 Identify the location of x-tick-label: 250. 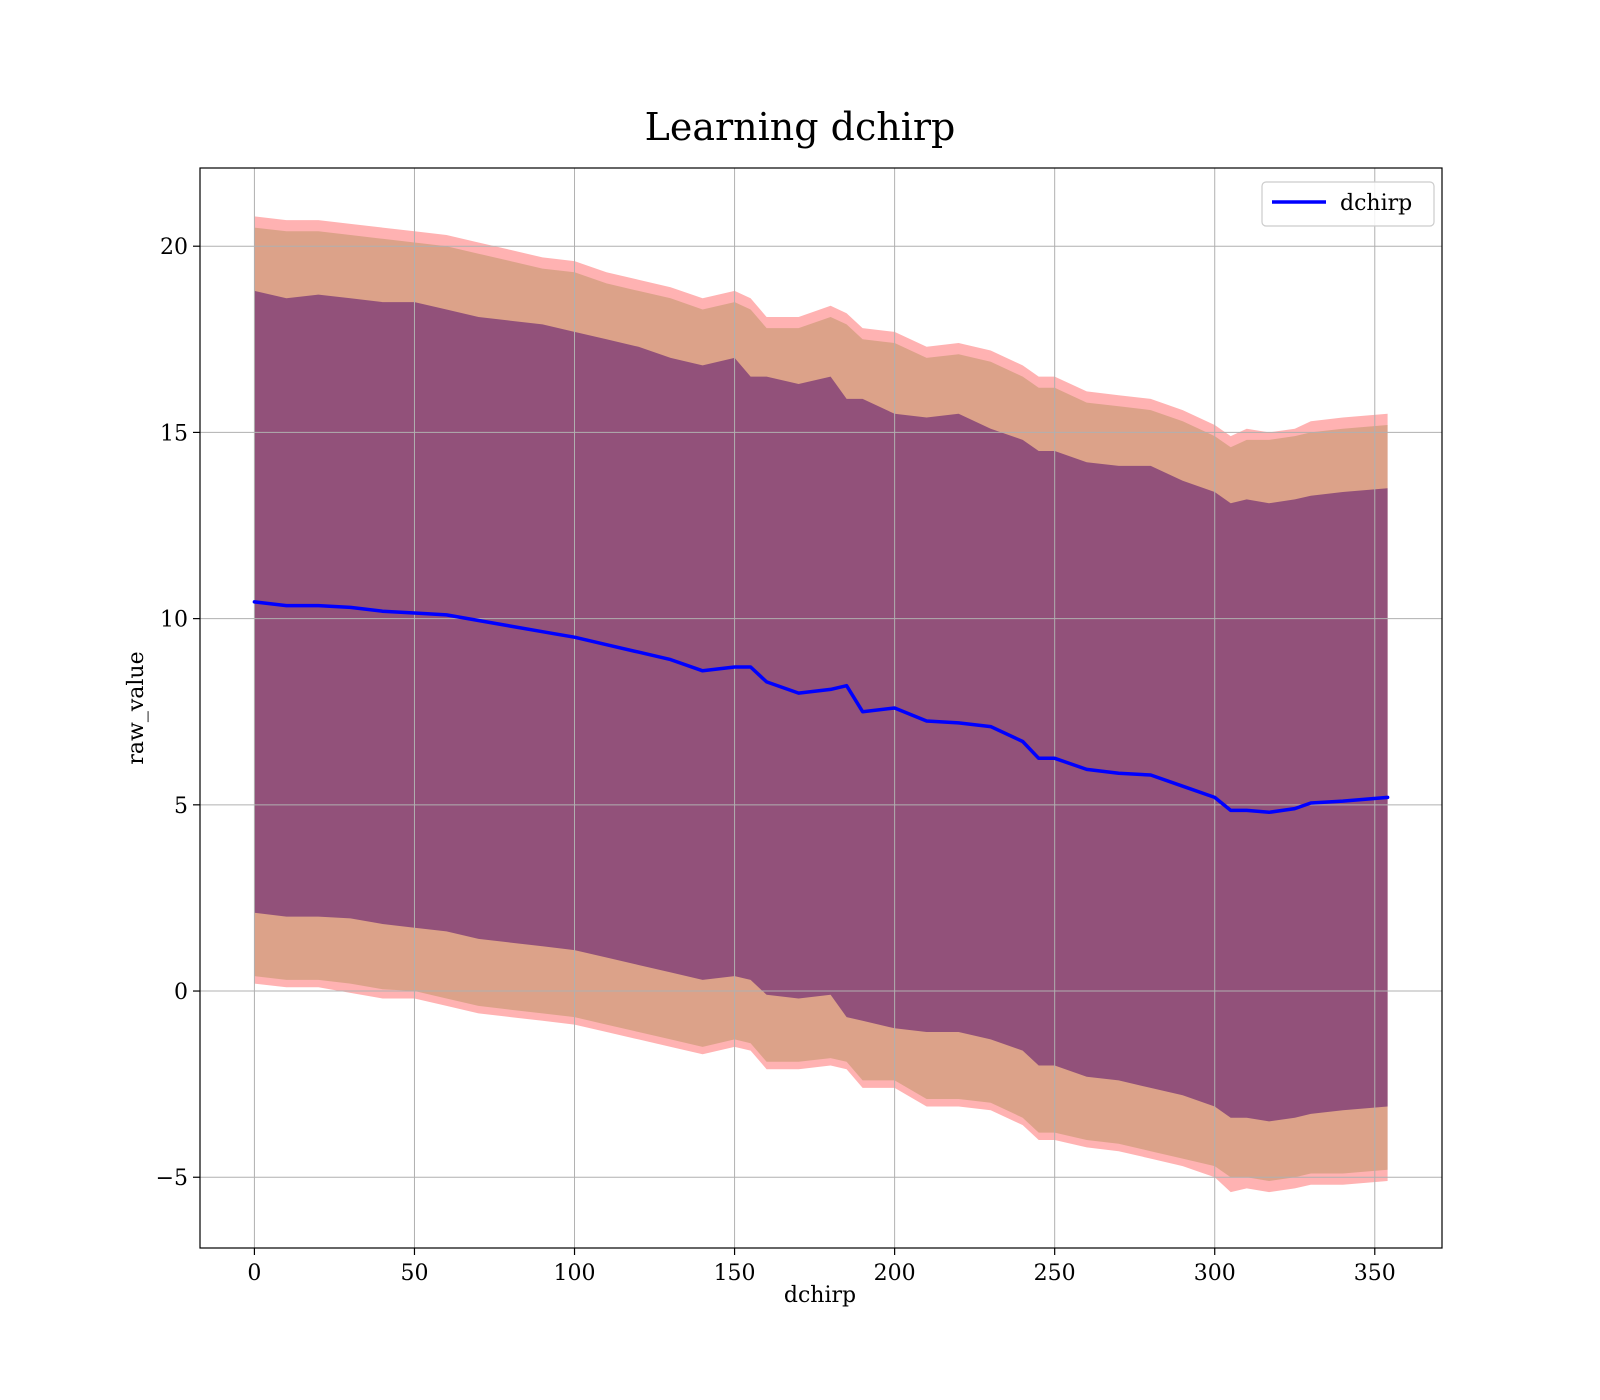
(1055, 1273).